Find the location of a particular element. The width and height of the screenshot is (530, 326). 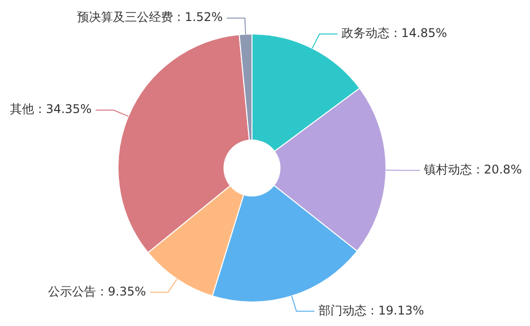

data-label: : 9.35% is located at coordinates (123, 291).